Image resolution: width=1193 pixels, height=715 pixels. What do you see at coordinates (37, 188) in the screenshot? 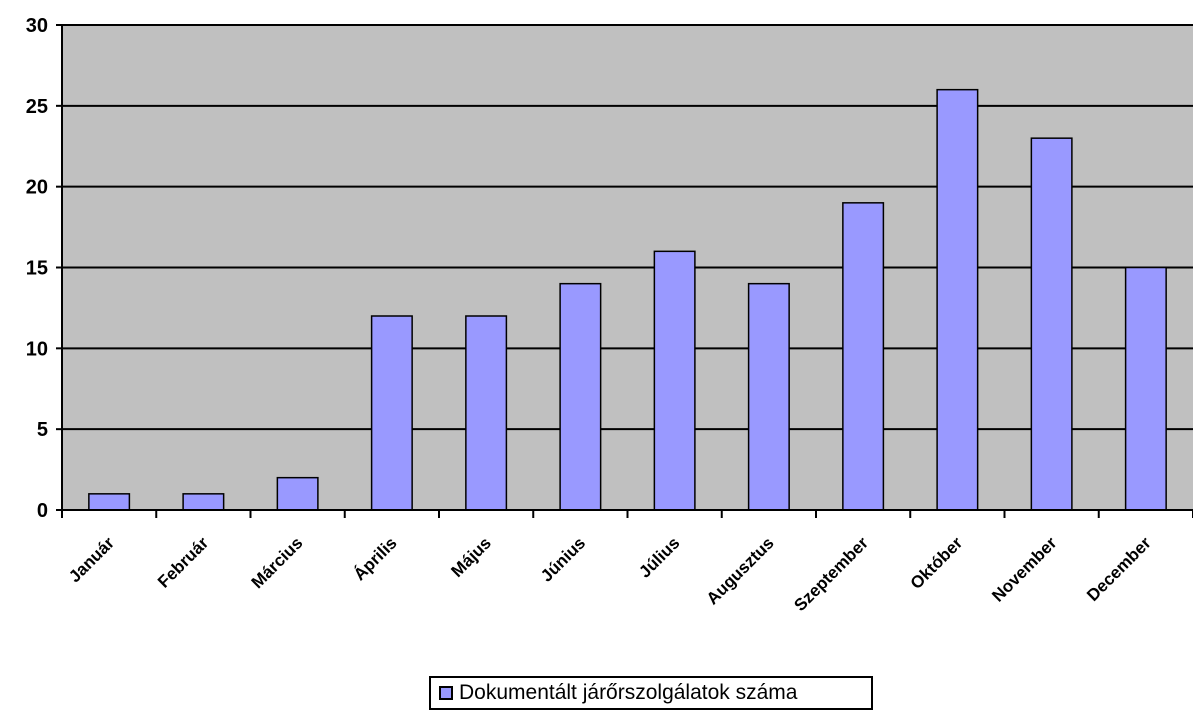
I see `y-tick-label: 20` at bounding box center [37, 188].